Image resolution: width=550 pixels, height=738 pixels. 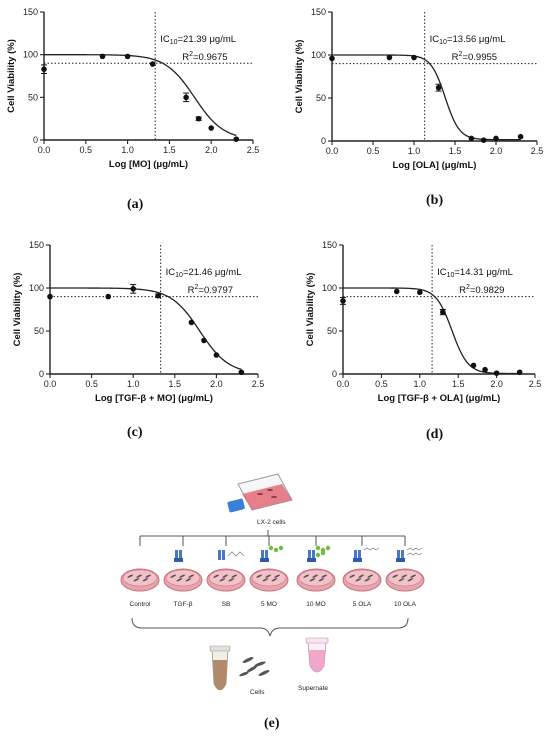 What do you see at coordinates (439, 398) in the screenshot?
I see `x-axis-title: Log [TGF-β + OLA] (μg/mL)` at bounding box center [439, 398].